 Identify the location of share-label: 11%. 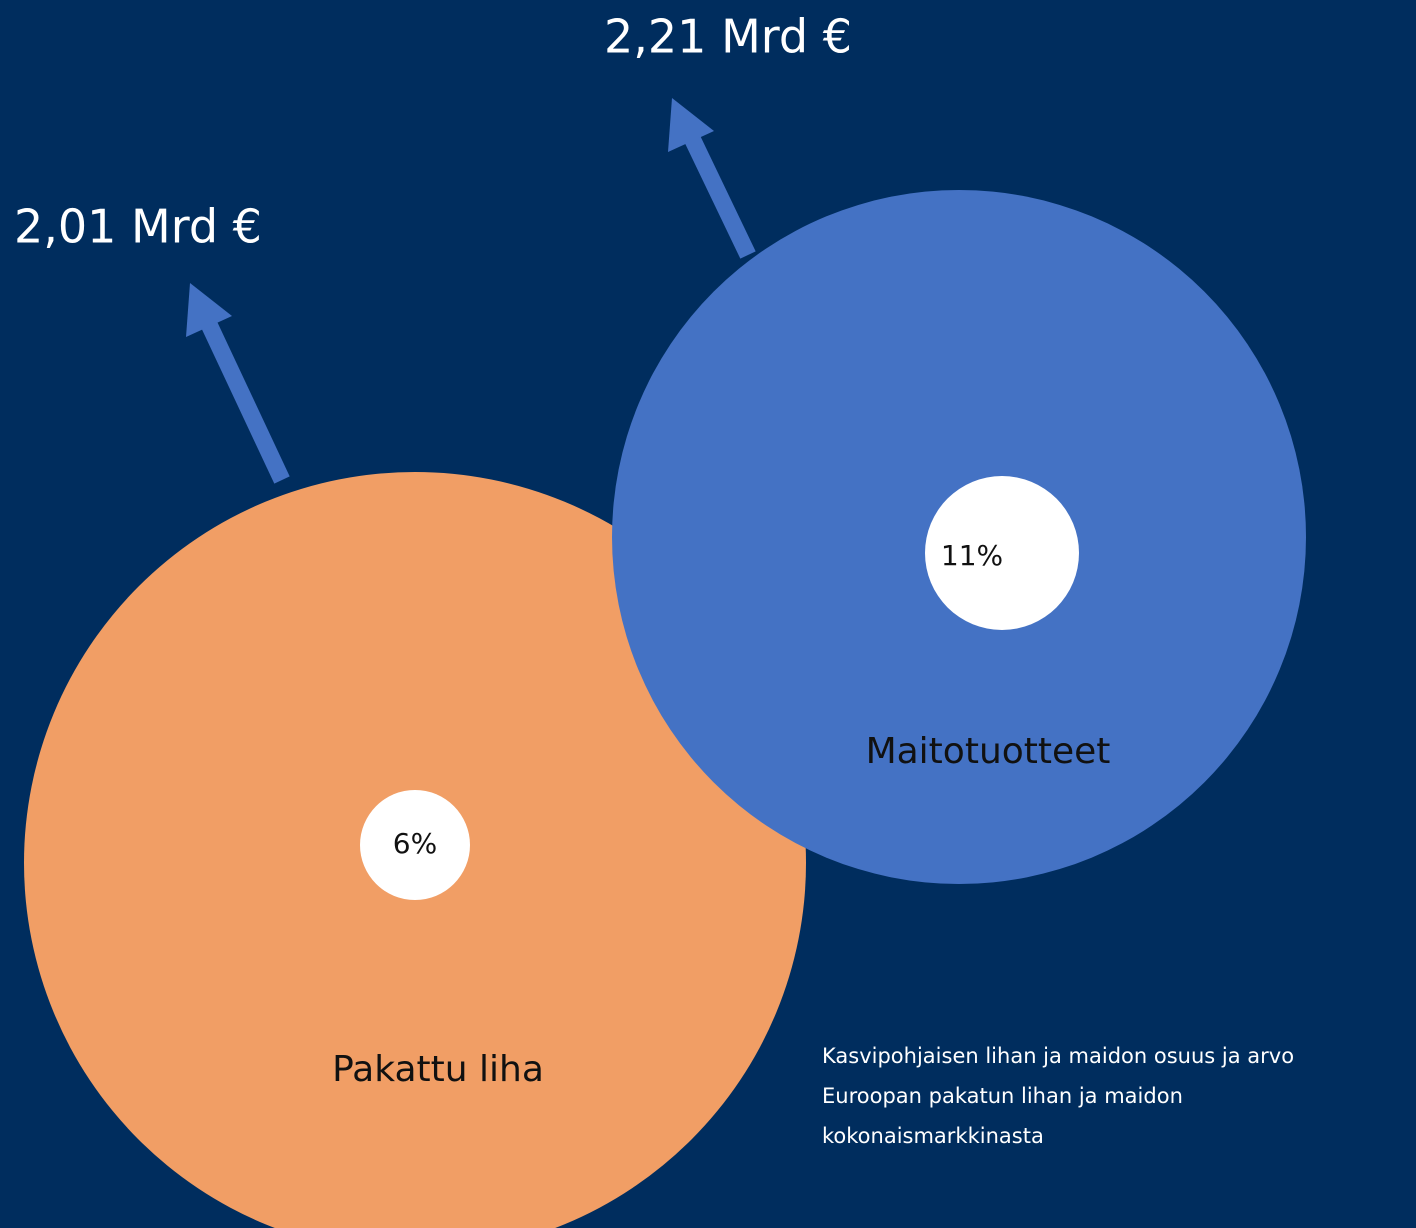
(972, 555).